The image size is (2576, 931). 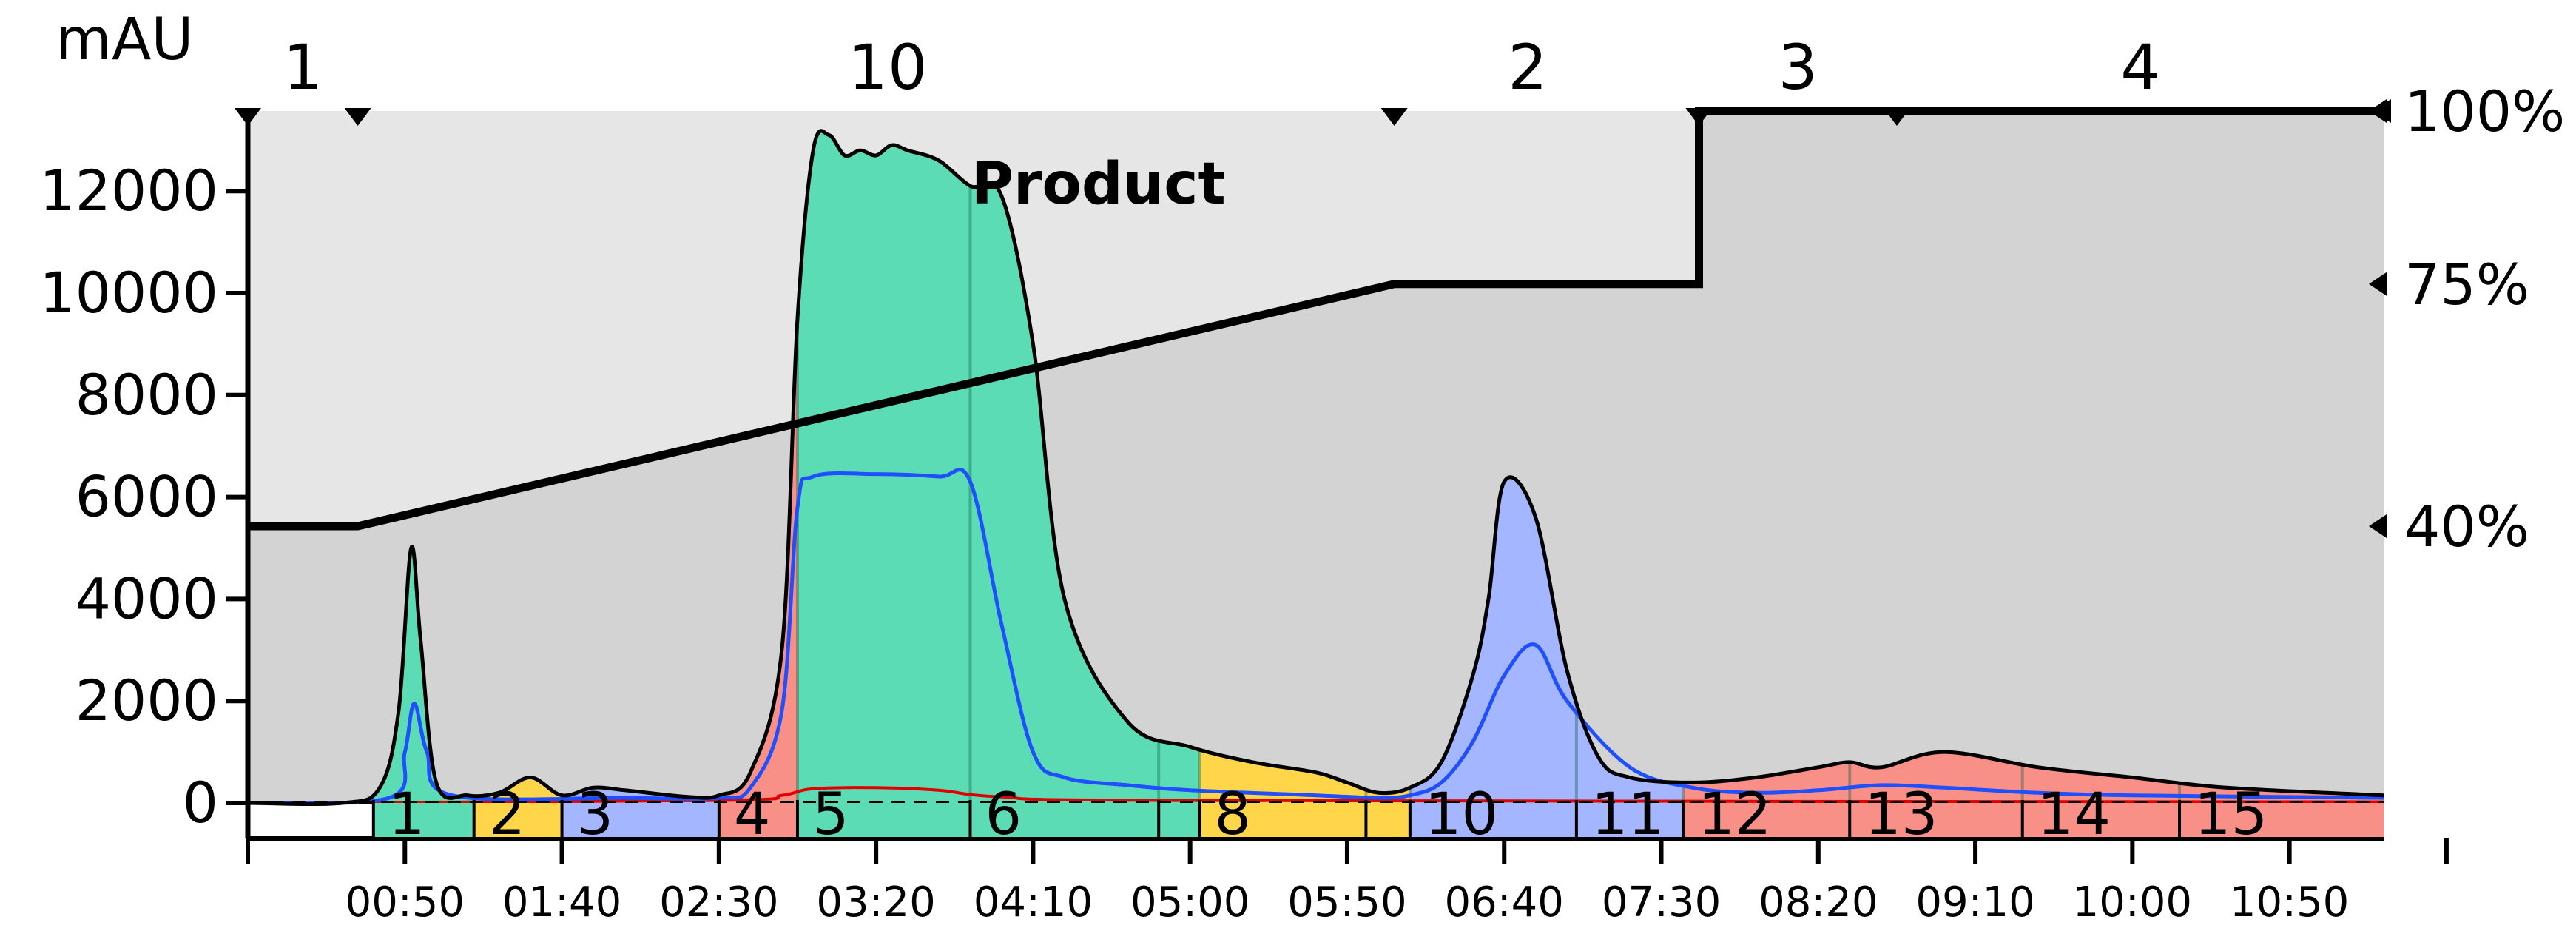 I want to click on phase-label-1: 1, so click(x=303, y=67).